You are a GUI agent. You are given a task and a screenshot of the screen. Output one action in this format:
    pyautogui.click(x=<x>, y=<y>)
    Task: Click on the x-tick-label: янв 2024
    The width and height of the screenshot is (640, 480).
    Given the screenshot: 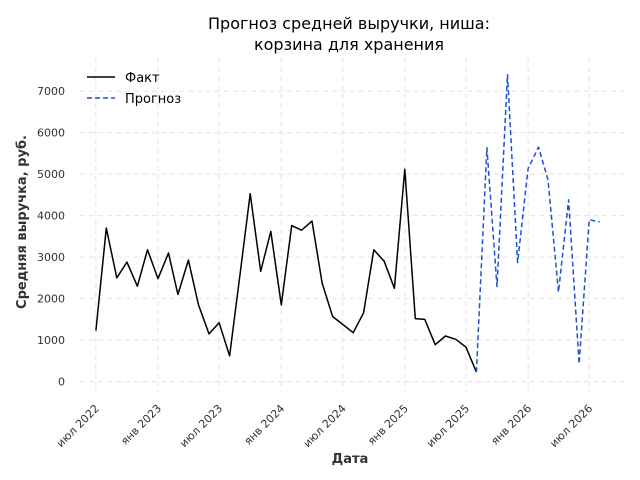 What is the action you would take?
    pyautogui.click(x=265, y=425)
    